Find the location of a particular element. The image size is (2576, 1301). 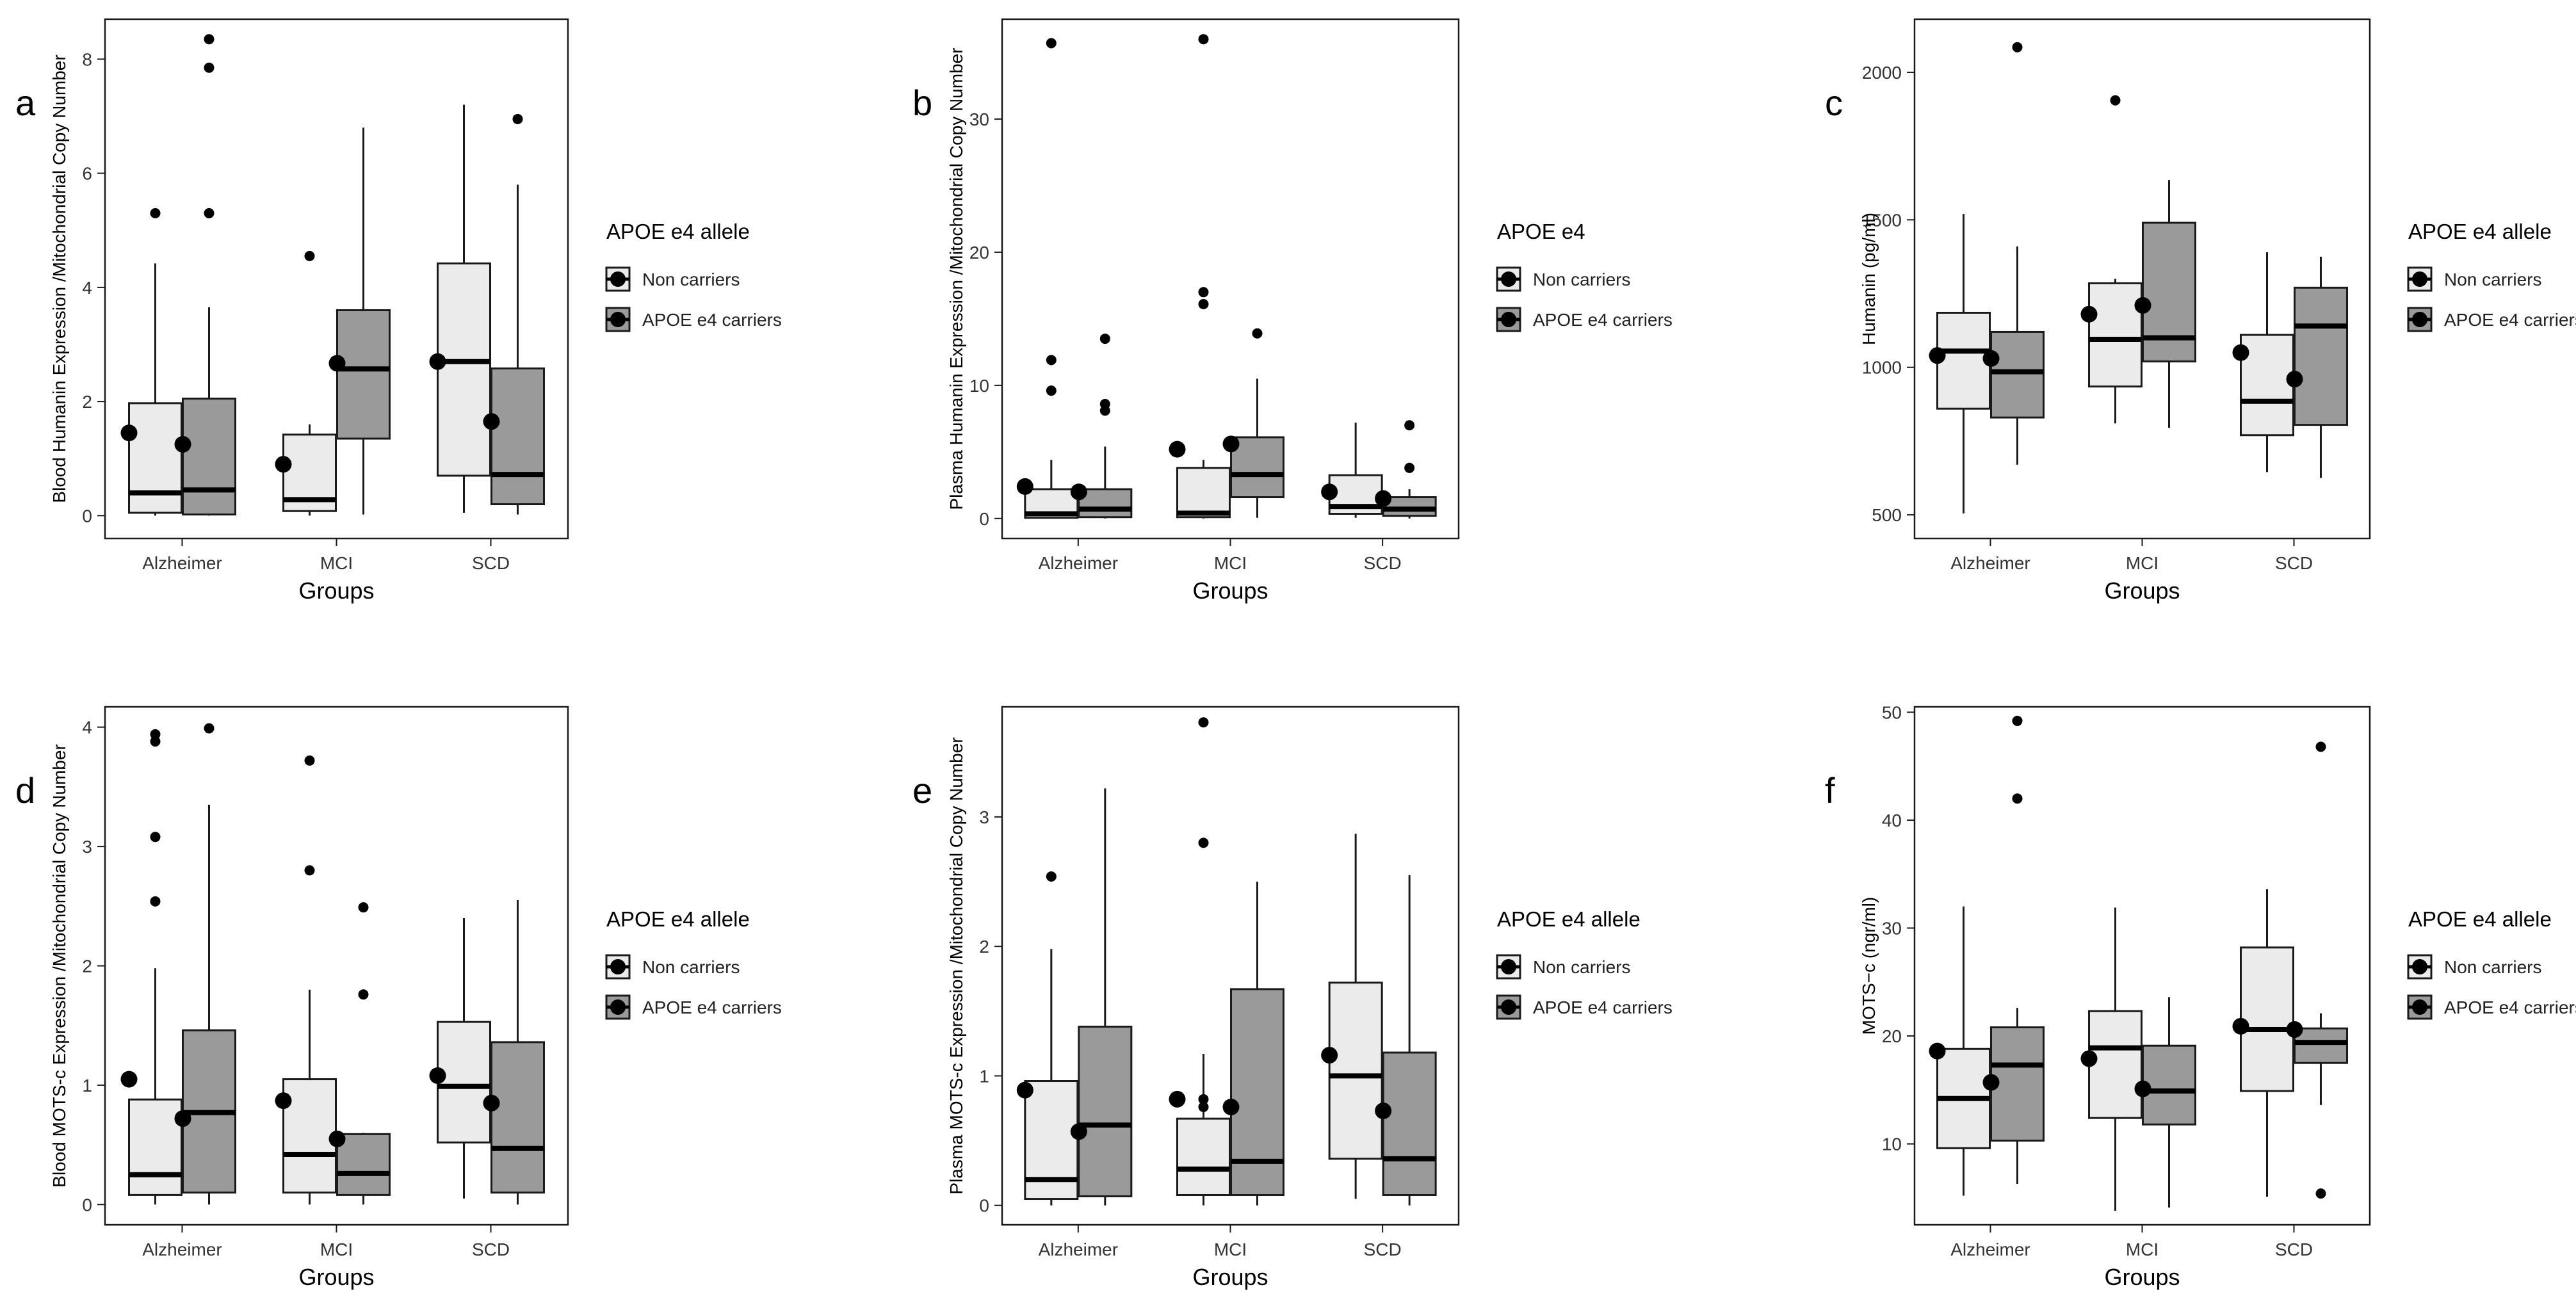

panel-label: d is located at coordinates (25, 790).